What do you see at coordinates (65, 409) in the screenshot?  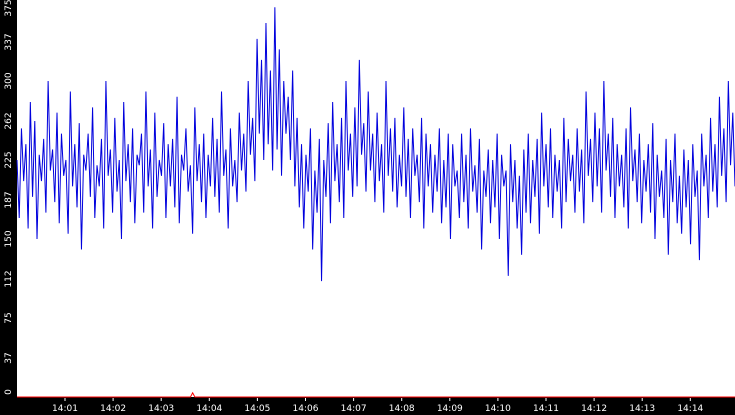 I see `x-tick-label: 14:01` at bounding box center [65, 409].